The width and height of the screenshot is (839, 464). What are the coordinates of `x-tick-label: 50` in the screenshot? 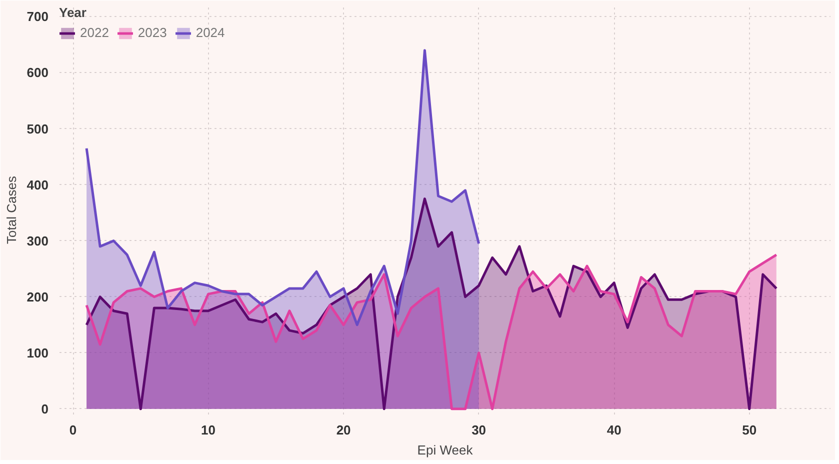 It's located at (749, 430).